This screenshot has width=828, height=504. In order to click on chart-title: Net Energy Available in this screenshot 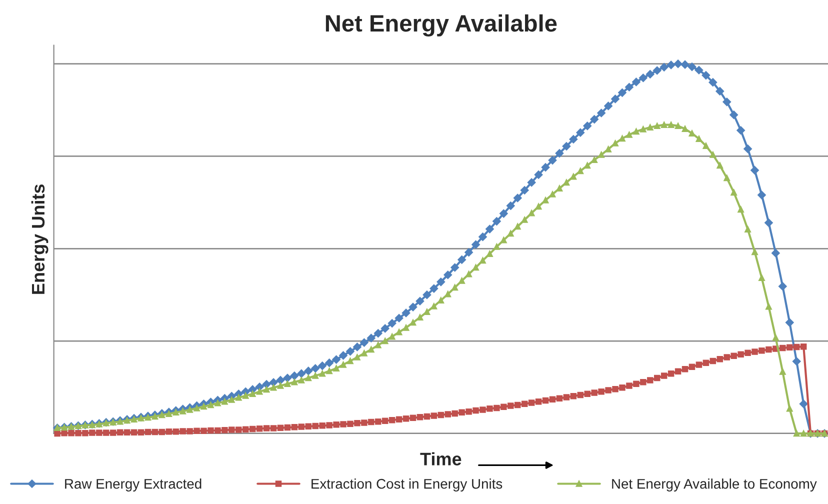, I will do `click(441, 25)`.